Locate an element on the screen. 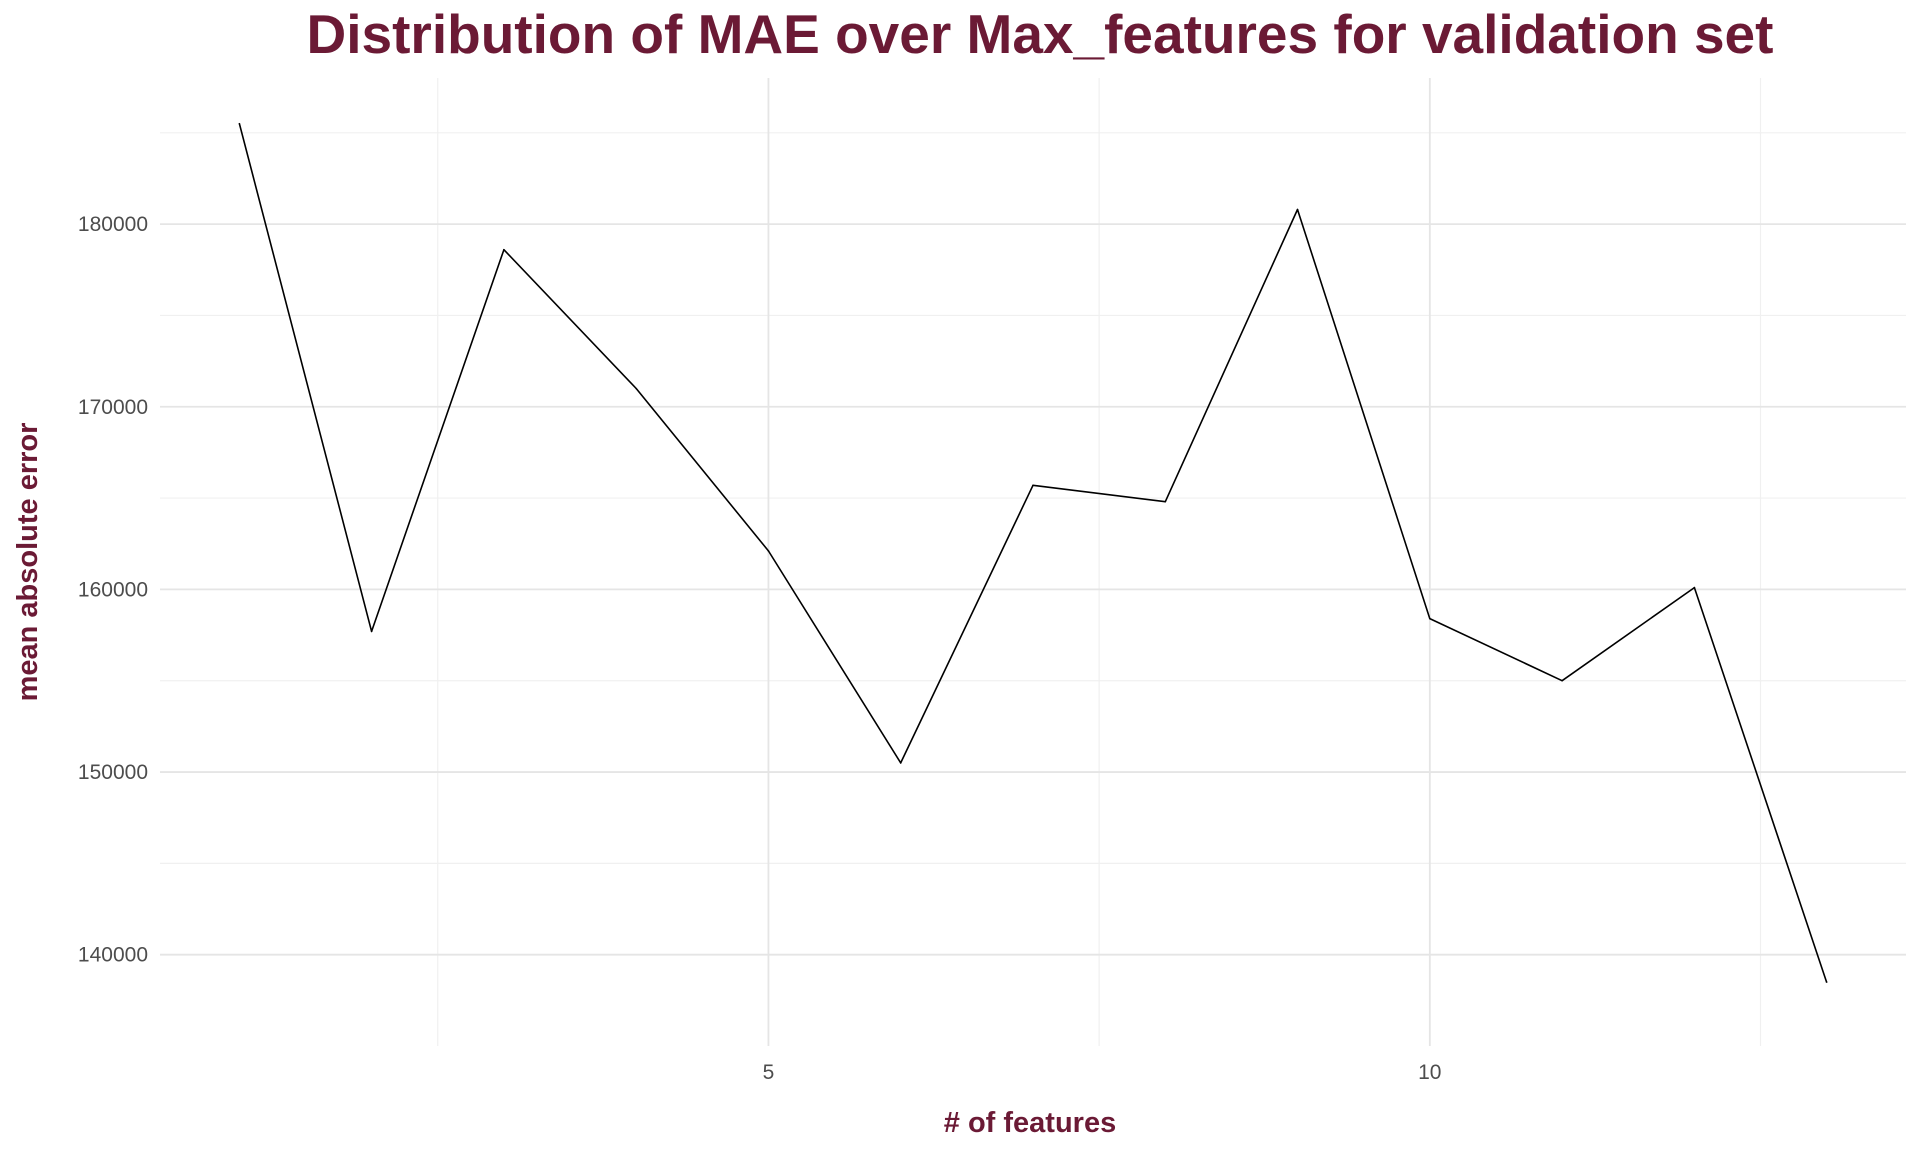 Image resolution: width=1920 pixels, height=1152 pixels. x-axis-title: # of features is located at coordinates (1030, 1123).